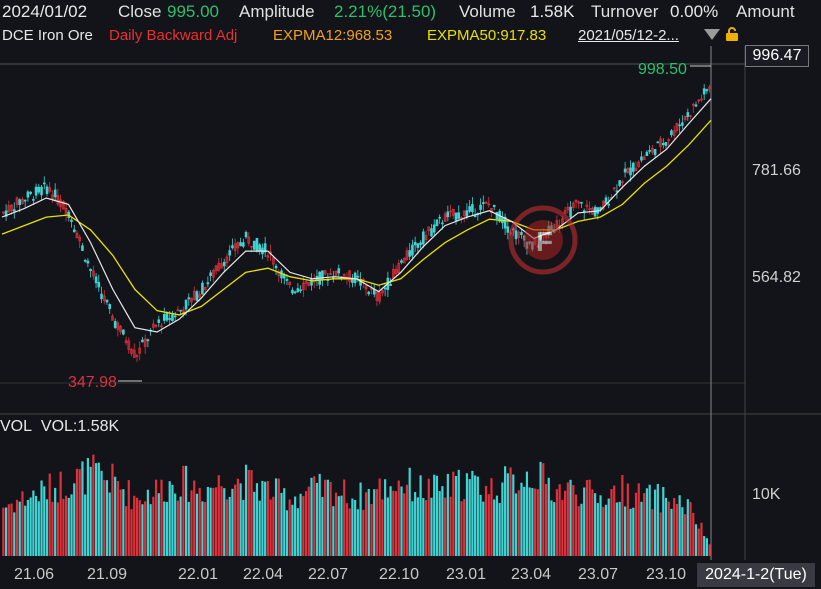  What do you see at coordinates (777, 56) in the screenshot?
I see `current-price-label: 996.47` at bounding box center [777, 56].